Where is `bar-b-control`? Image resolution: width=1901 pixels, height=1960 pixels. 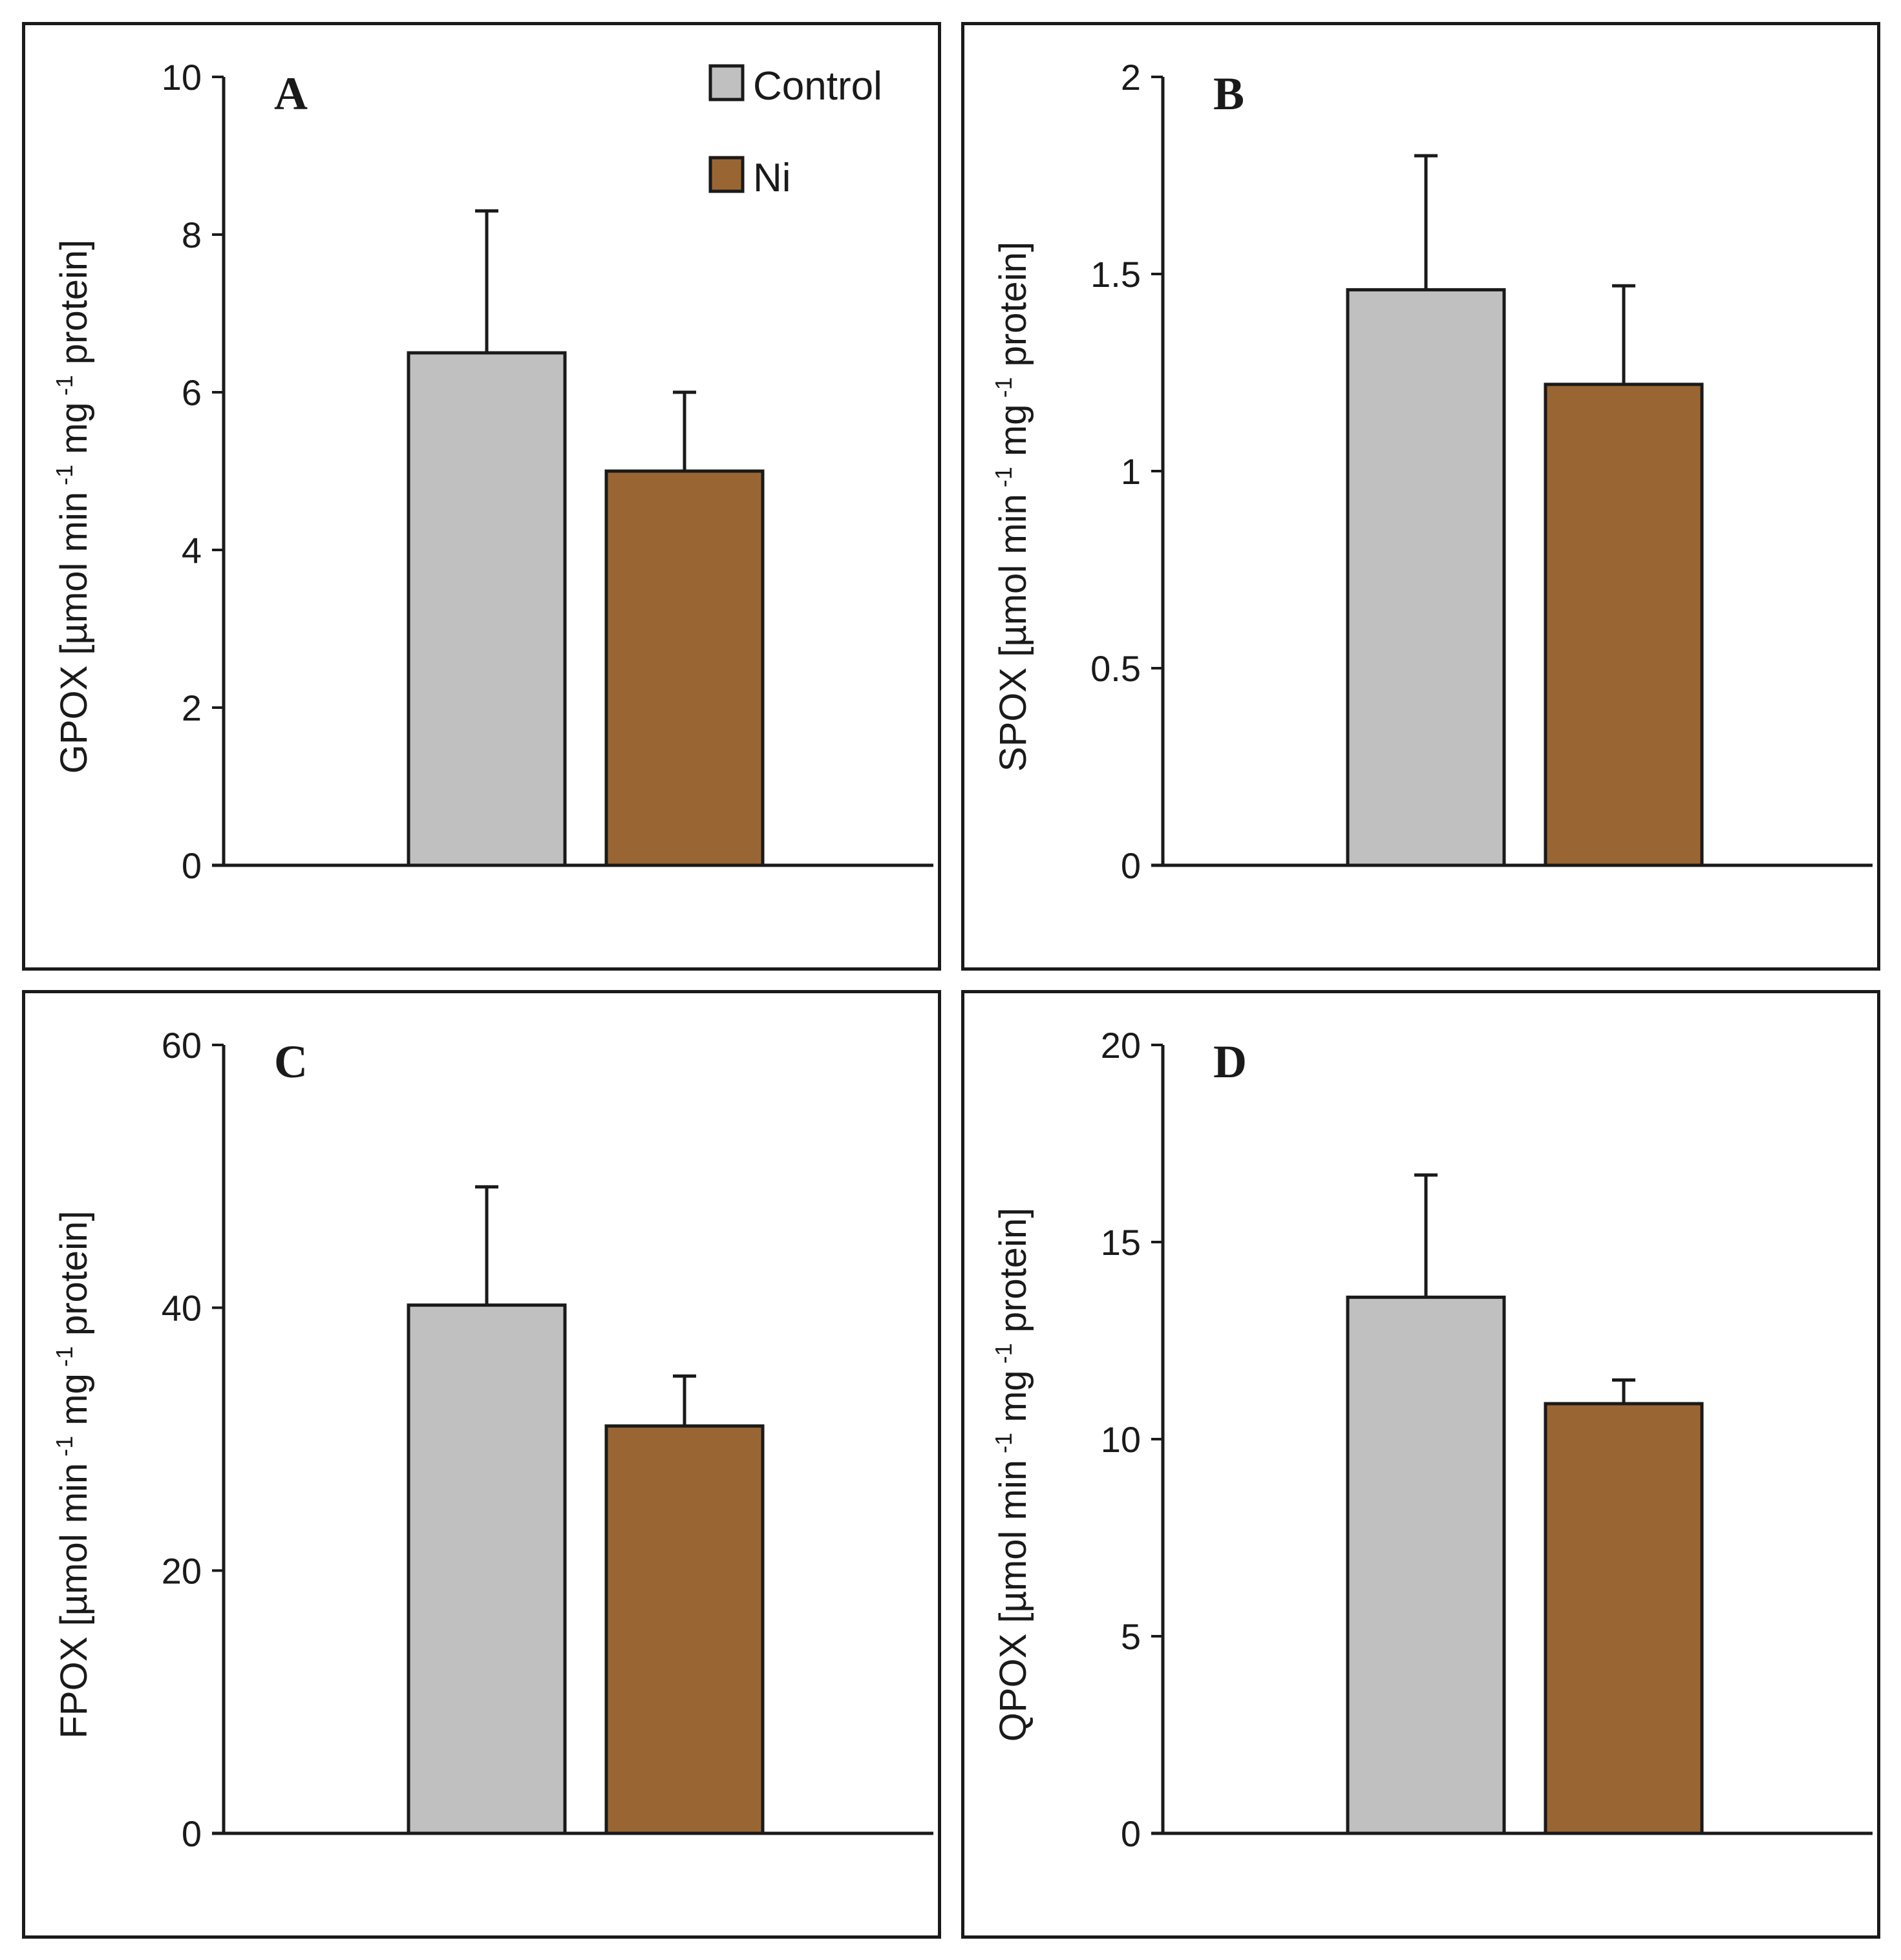 bar-b-control is located at coordinates (1426, 577).